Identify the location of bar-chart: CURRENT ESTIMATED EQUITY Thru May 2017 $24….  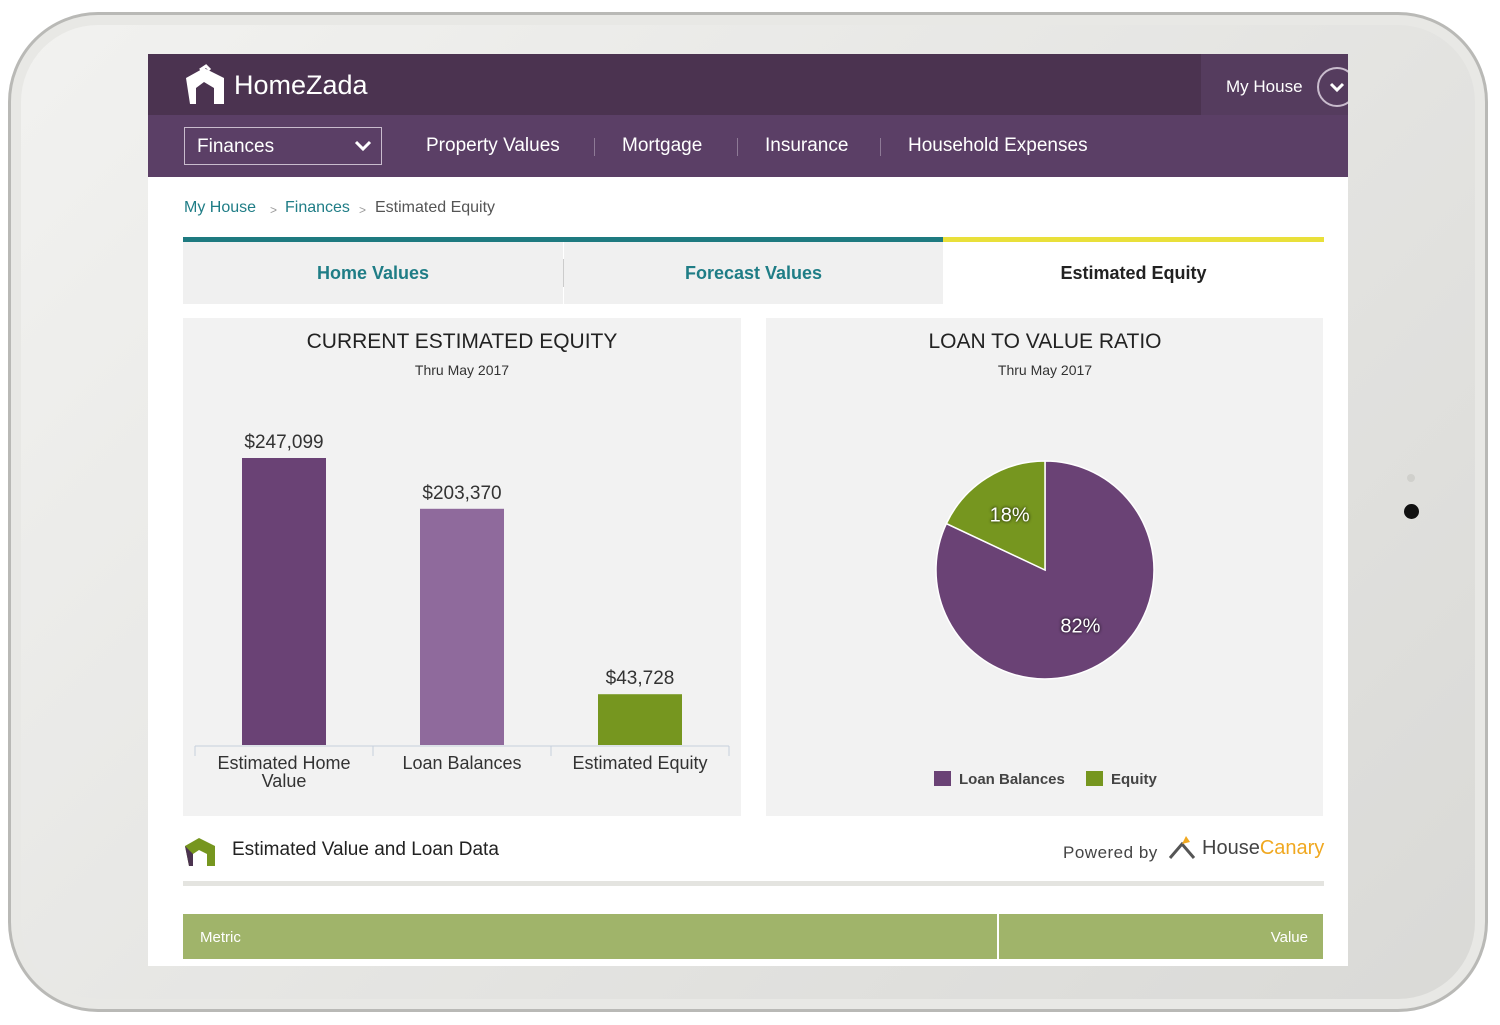
(462, 543).